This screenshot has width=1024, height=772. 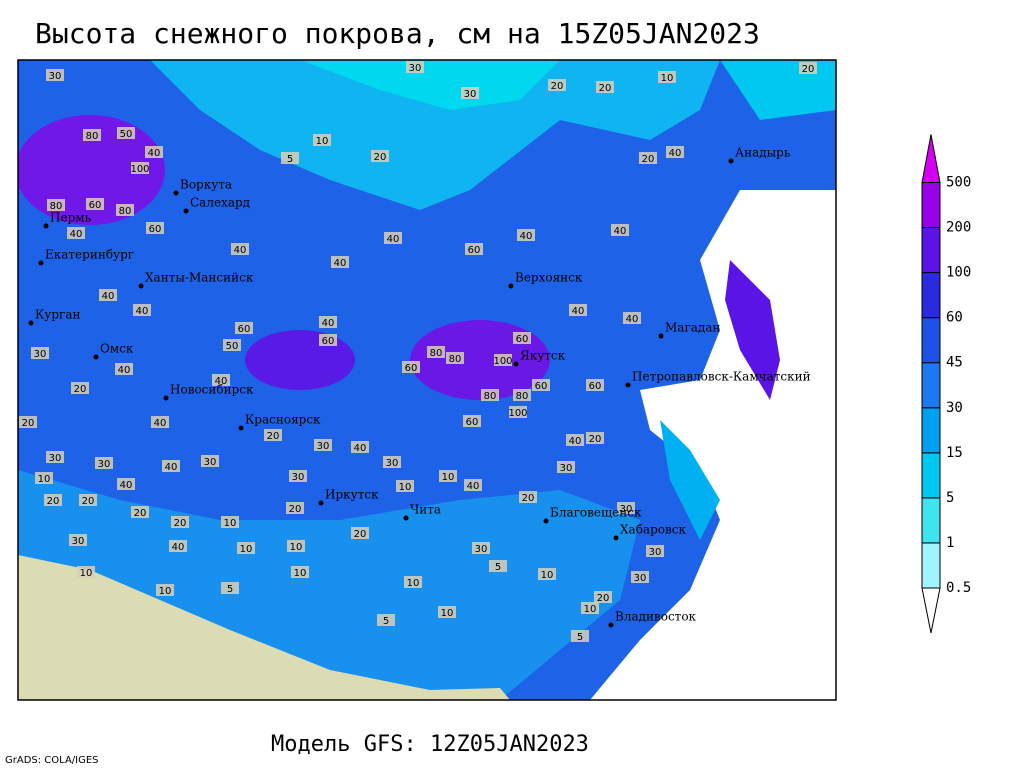 What do you see at coordinates (596, 513) in the screenshot?
I see `city-label: Благовещенск` at bounding box center [596, 513].